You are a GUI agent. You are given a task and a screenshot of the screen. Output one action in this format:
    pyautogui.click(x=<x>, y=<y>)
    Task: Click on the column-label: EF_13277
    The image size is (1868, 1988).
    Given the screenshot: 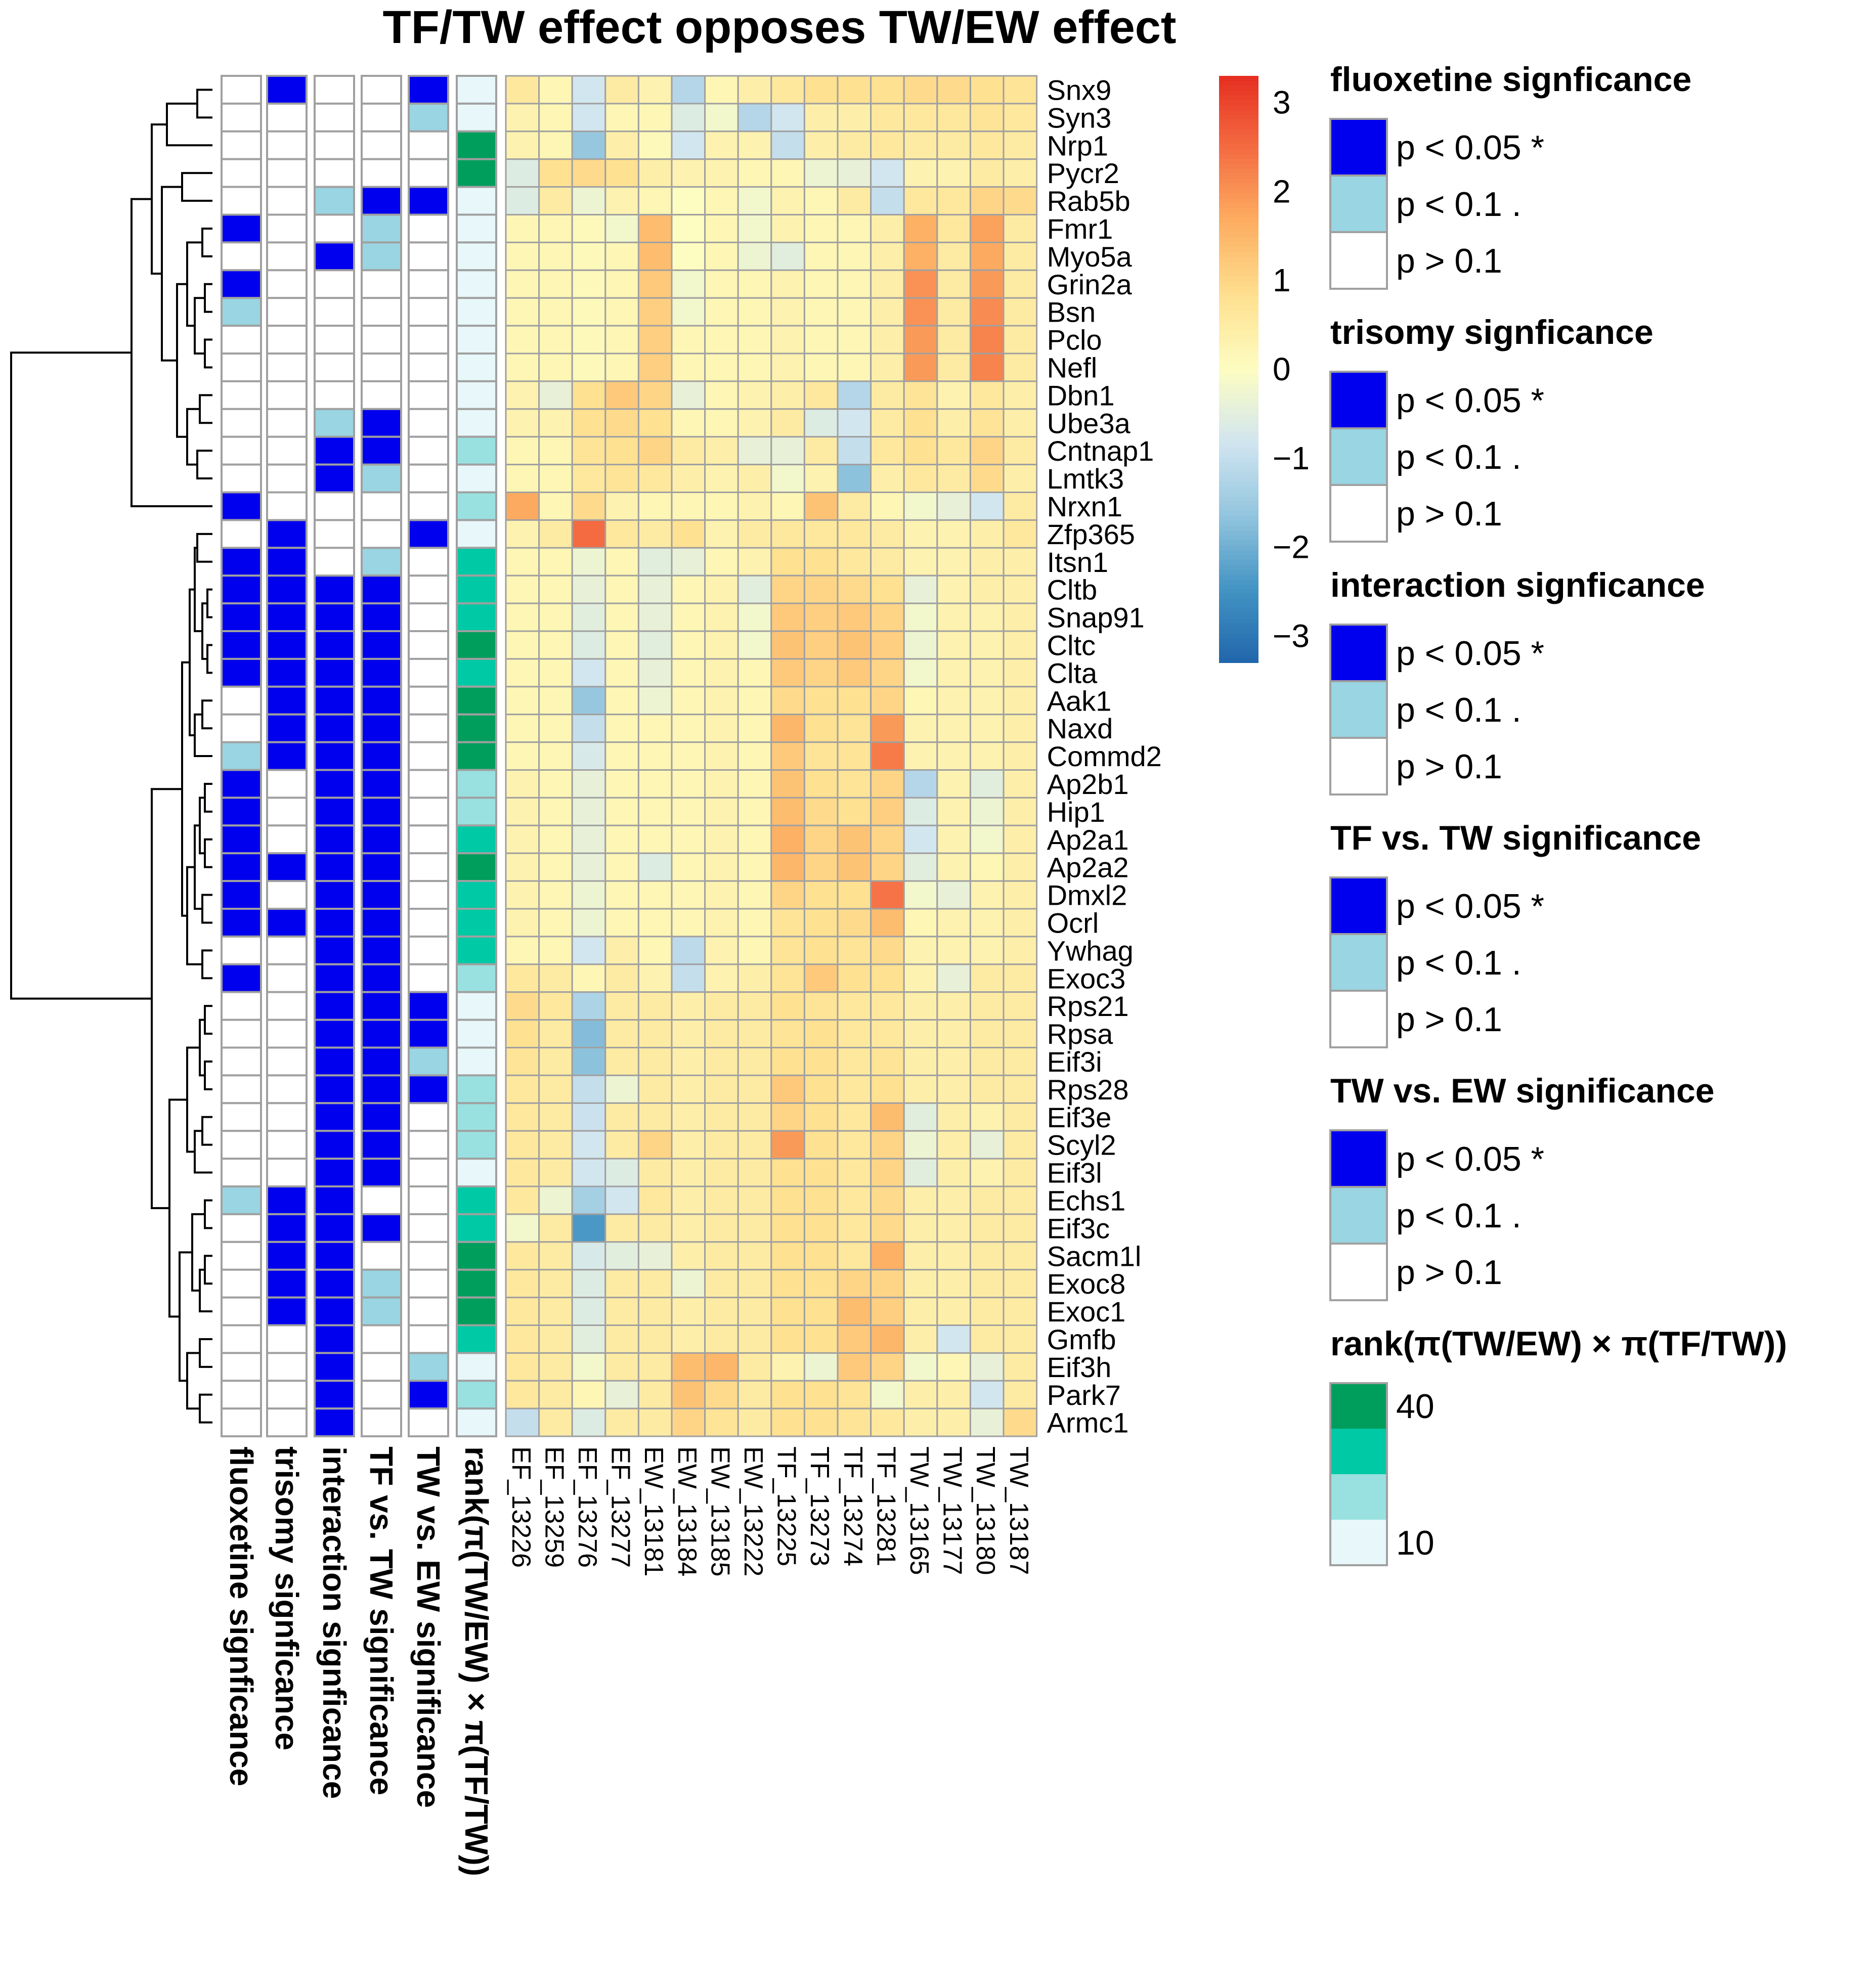 What is the action you would take?
    pyautogui.click(x=620, y=1507)
    